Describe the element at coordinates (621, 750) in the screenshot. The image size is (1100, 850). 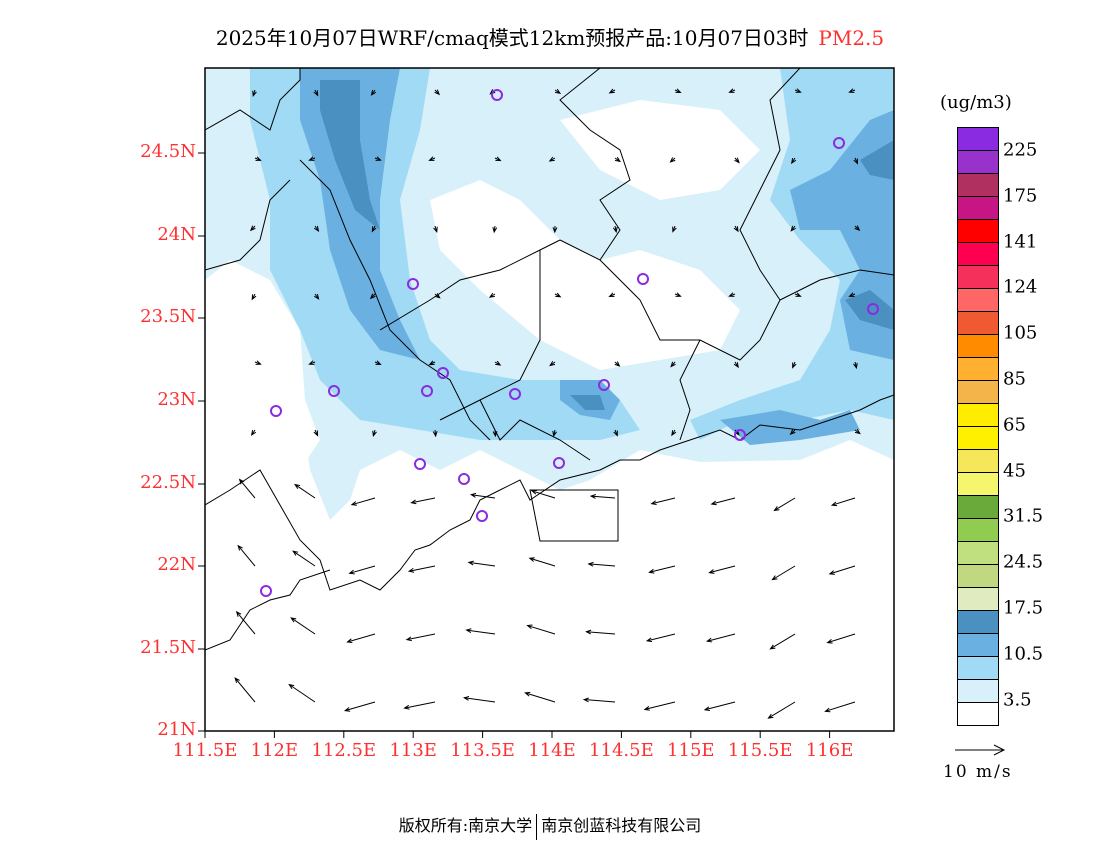
I see `lon-tick-label: 114.5E` at that location.